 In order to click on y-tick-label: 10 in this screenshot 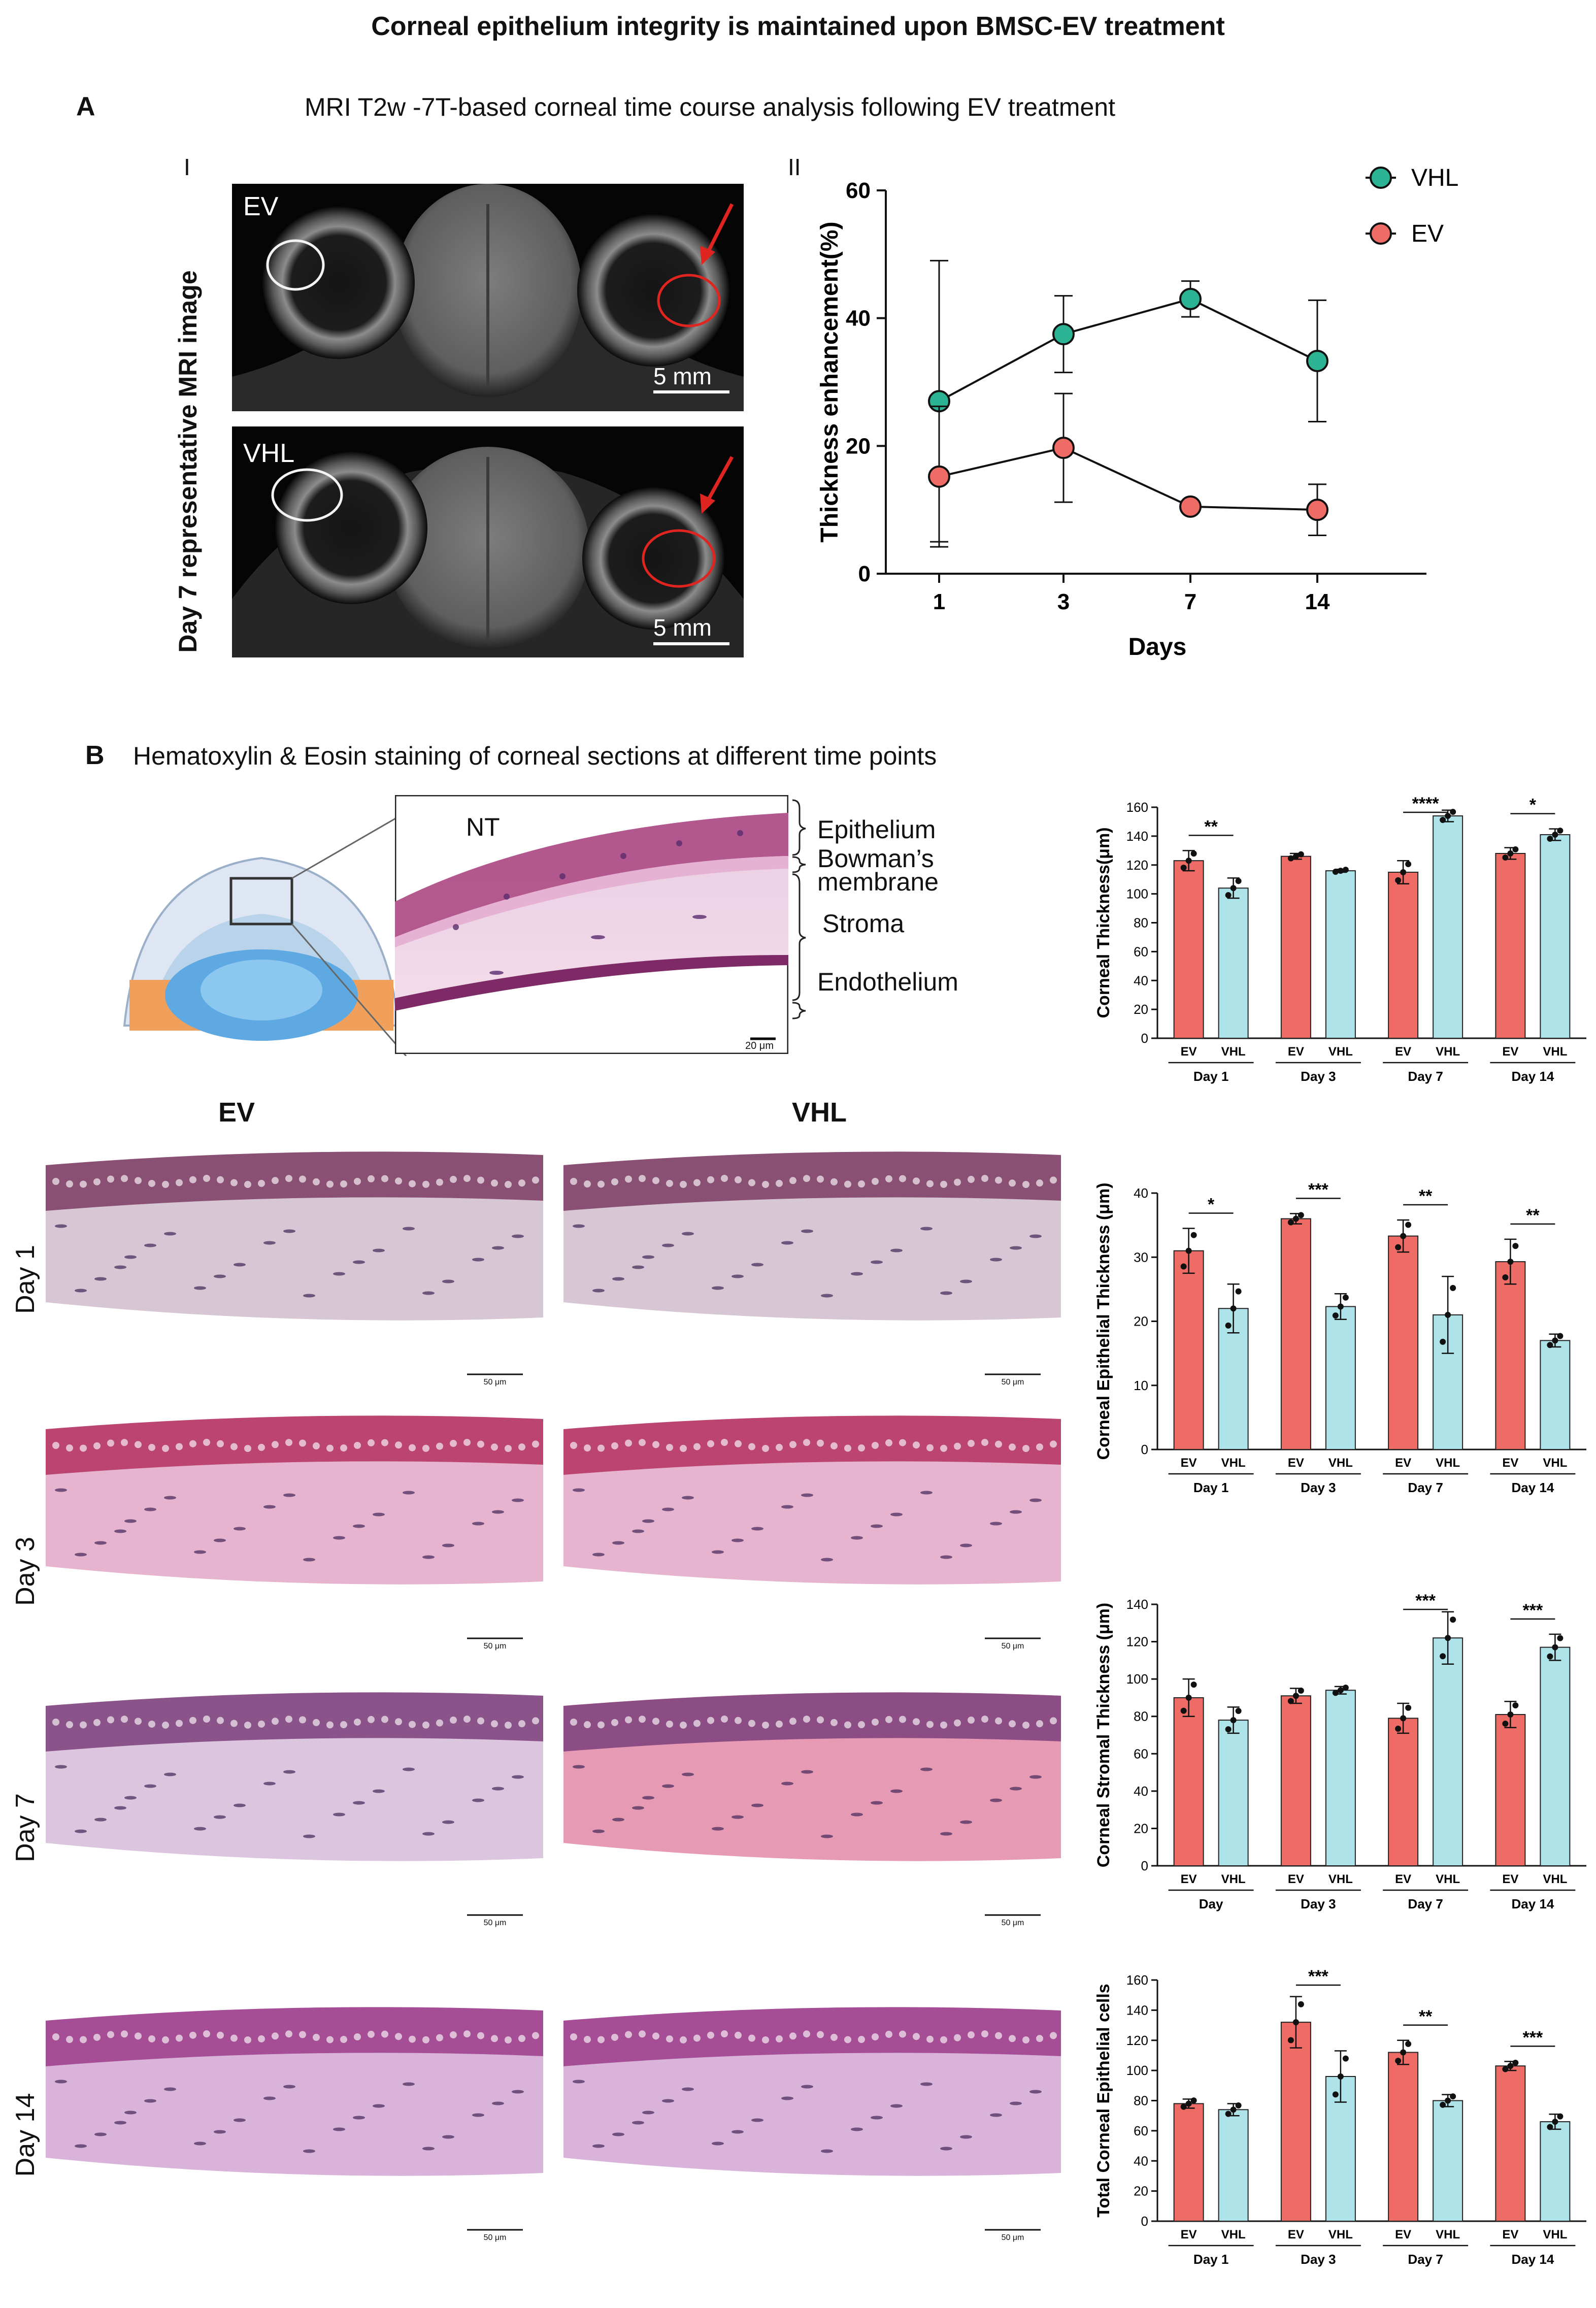, I will do `click(1141, 1385)`.